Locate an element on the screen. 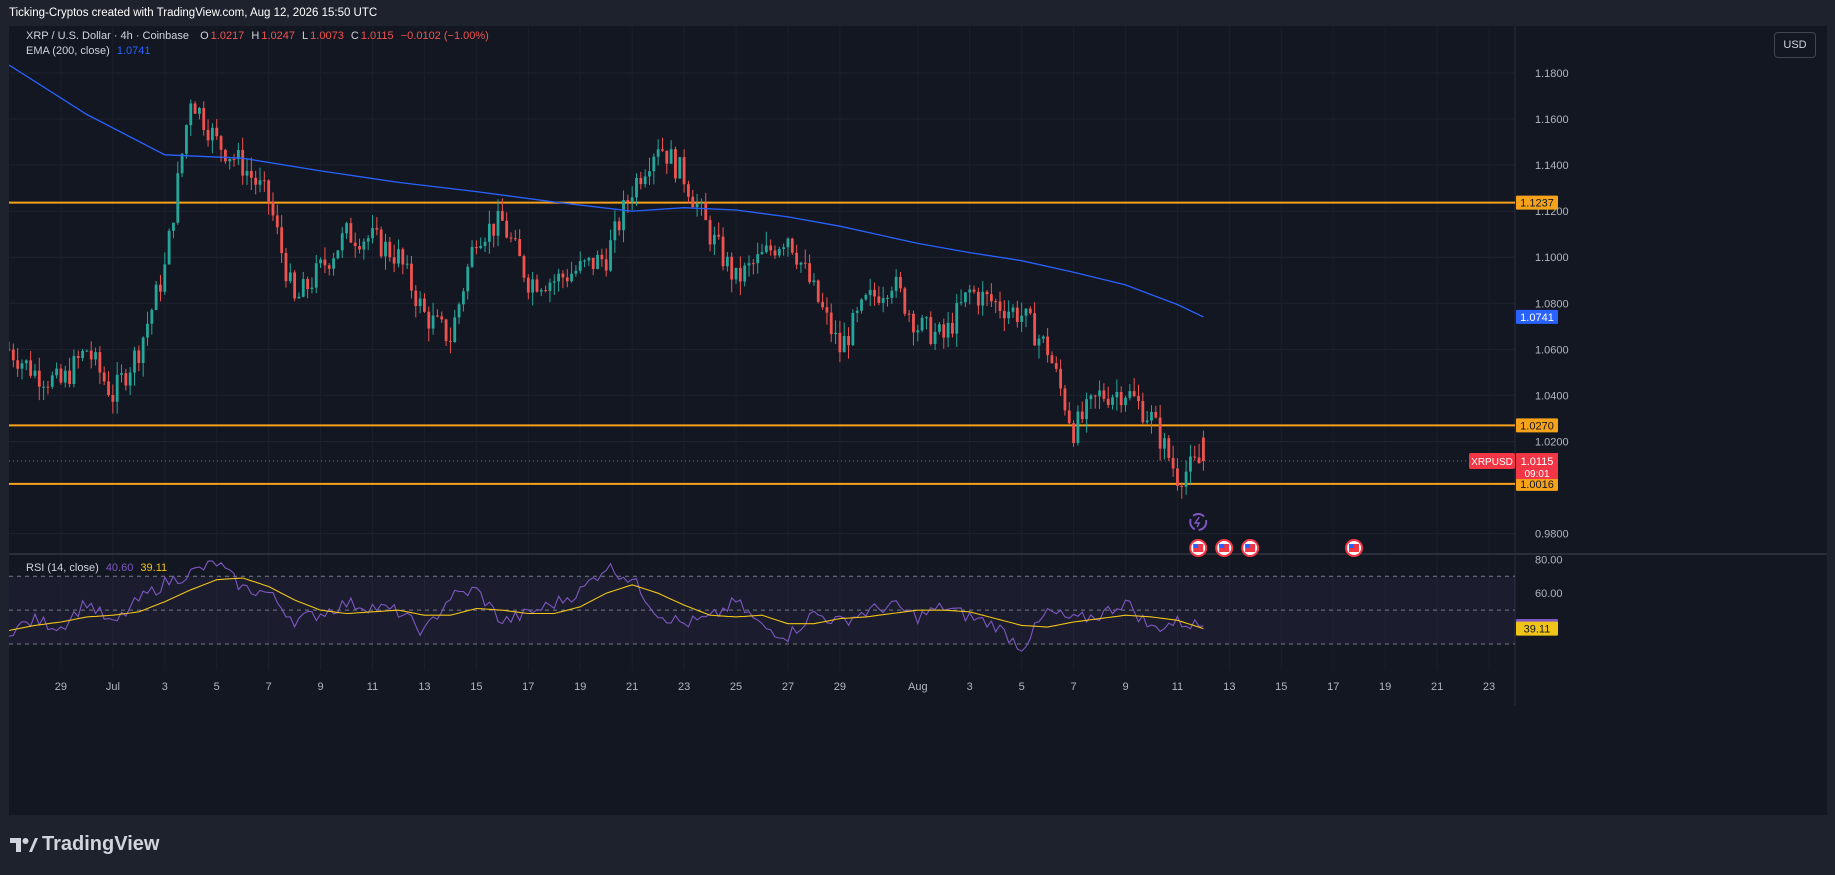 The width and height of the screenshot is (1835, 875). price-tick-label: 1.0800 is located at coordinates (1552, 304).